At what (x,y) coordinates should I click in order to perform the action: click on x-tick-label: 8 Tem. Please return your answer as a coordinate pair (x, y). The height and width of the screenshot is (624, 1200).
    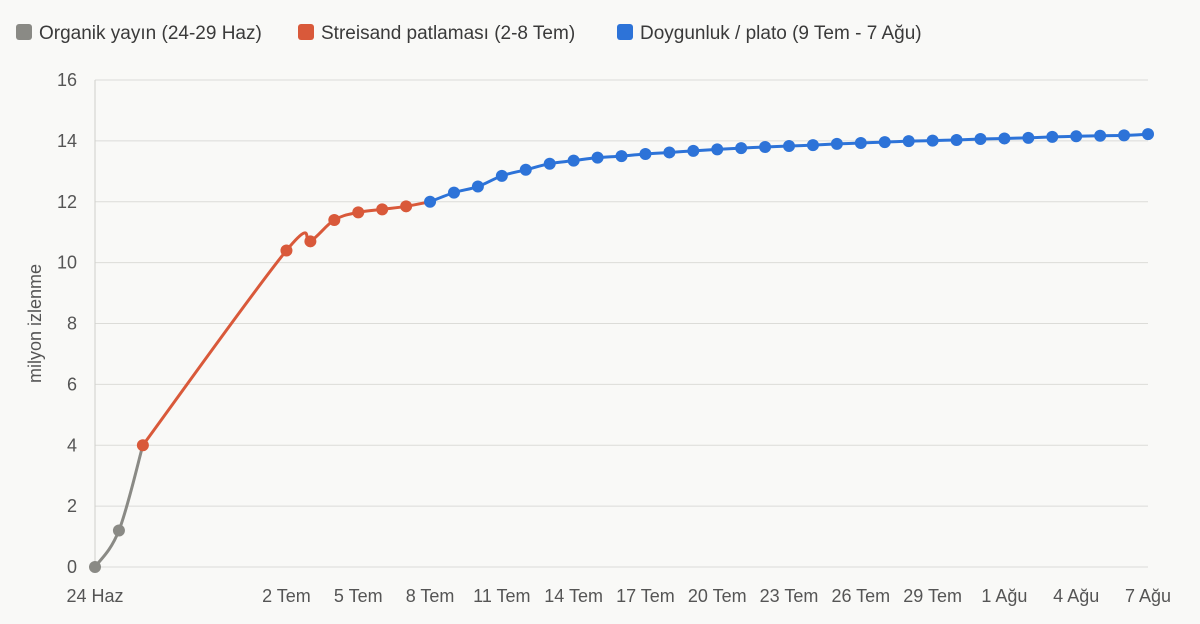
    Looking at the image, I should click on (430, 596).